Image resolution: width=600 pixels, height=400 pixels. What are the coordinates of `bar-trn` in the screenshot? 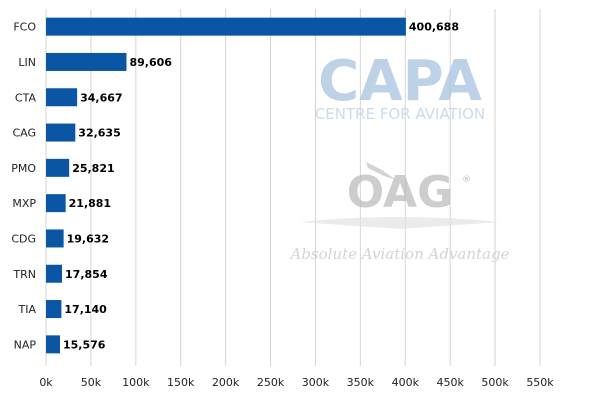 It's located at (54, 273).